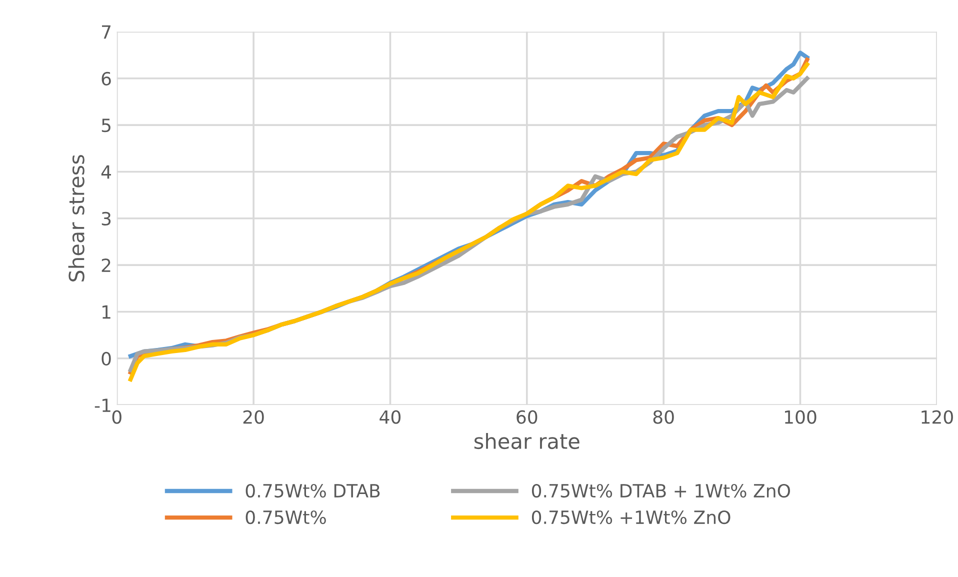 The width and height of the screenshot is (958, 577). Describe the element at coordinates (106, 219) in the screenshot. I see `y-tick-label: 3` at that location.